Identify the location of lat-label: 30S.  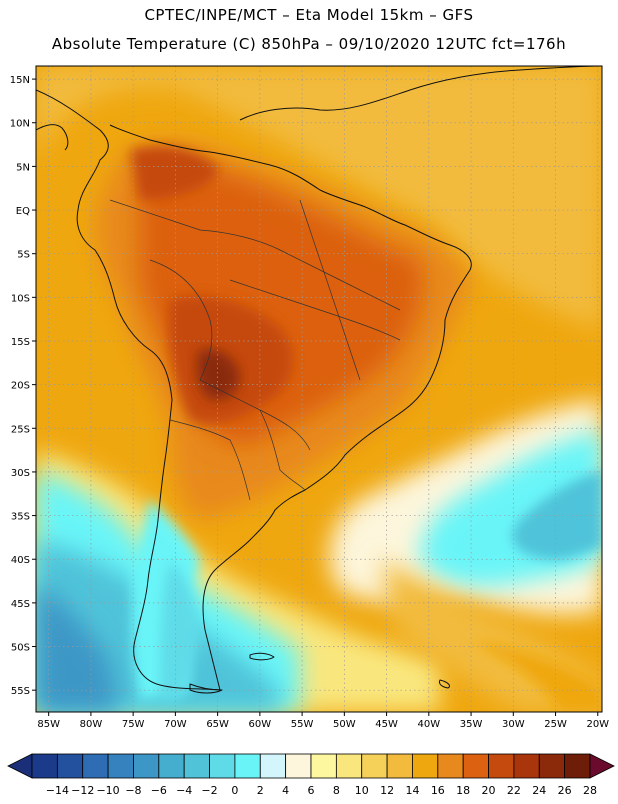
(20, 473).